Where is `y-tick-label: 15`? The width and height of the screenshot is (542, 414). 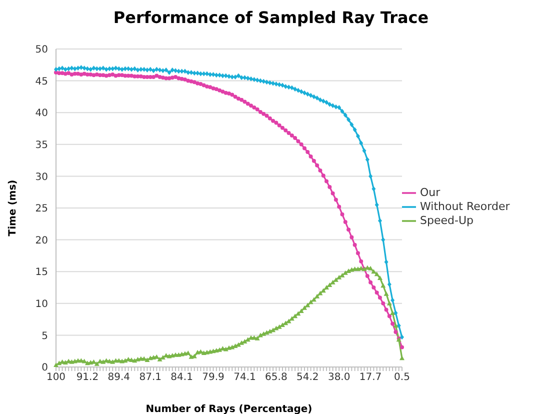 y-tick-label: 15 is located at coordinates (41, 272).